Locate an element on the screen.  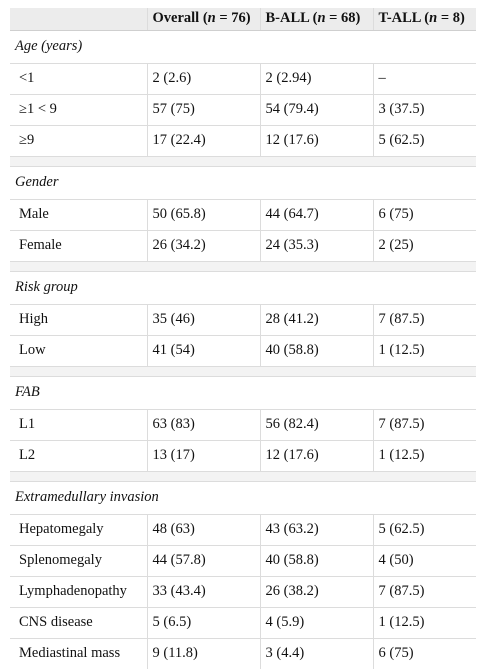
table-cell: 41 (54) is located at coordinates (204, 351).